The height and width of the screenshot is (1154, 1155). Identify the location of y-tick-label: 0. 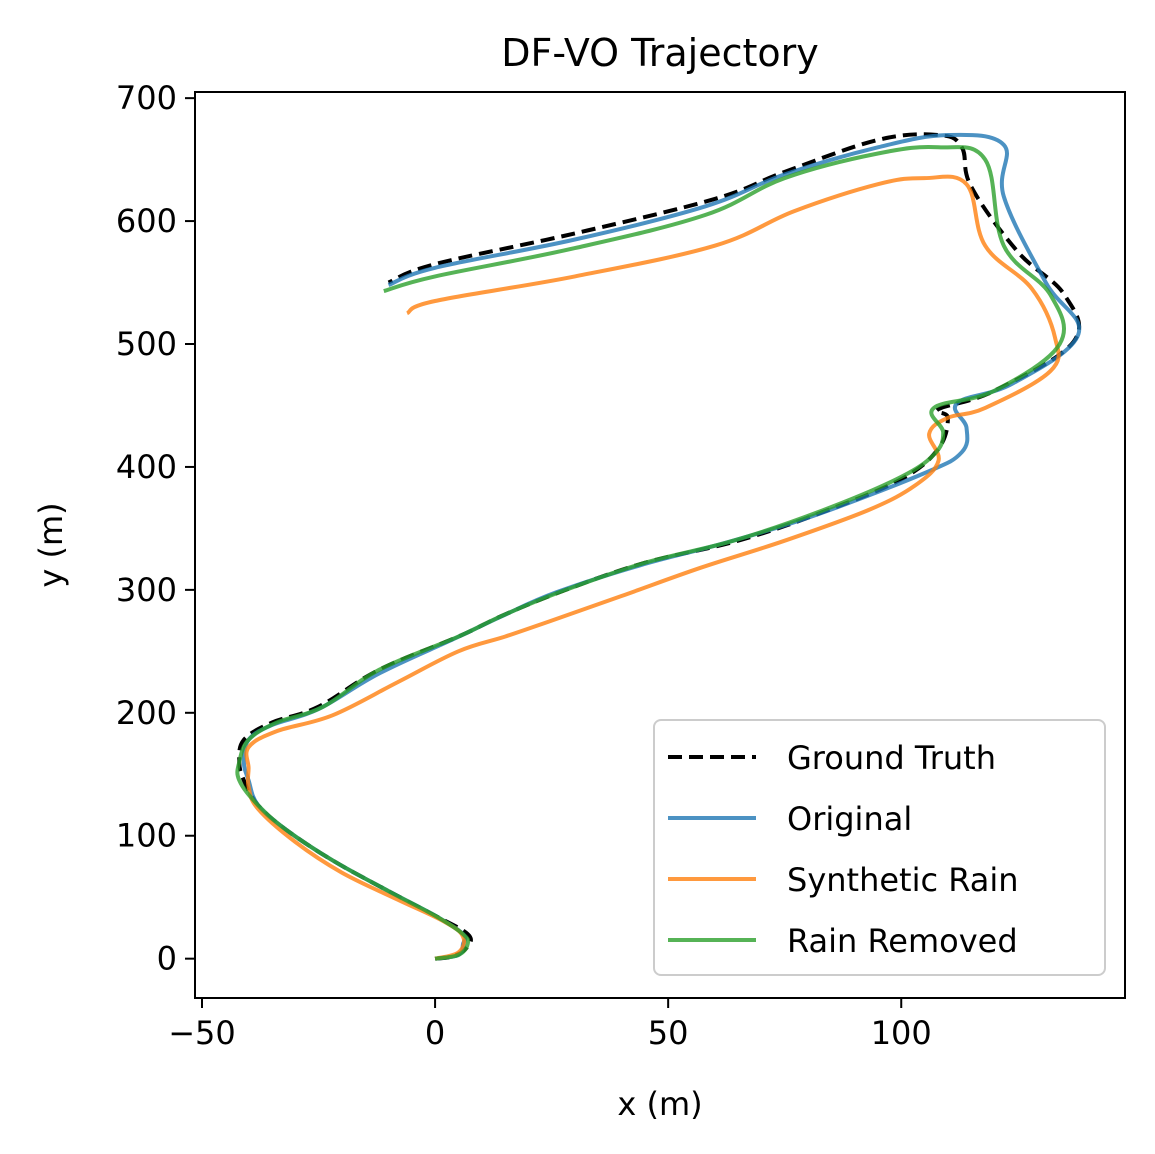
(167, 959).